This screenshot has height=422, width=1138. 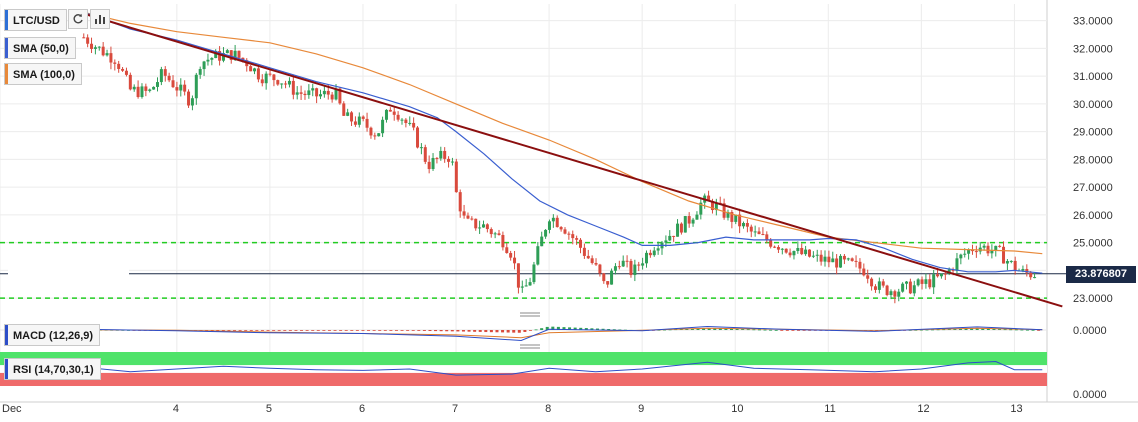 I want to click on x-tick-label: 5, so click(x=269, y=409).